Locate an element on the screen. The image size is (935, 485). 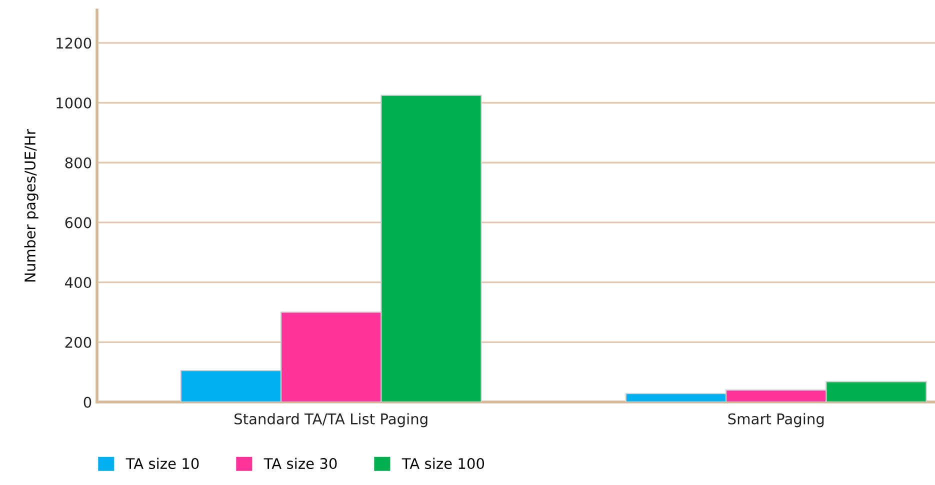
legend-label: TA size 10 is located at coordinates (162, 464).